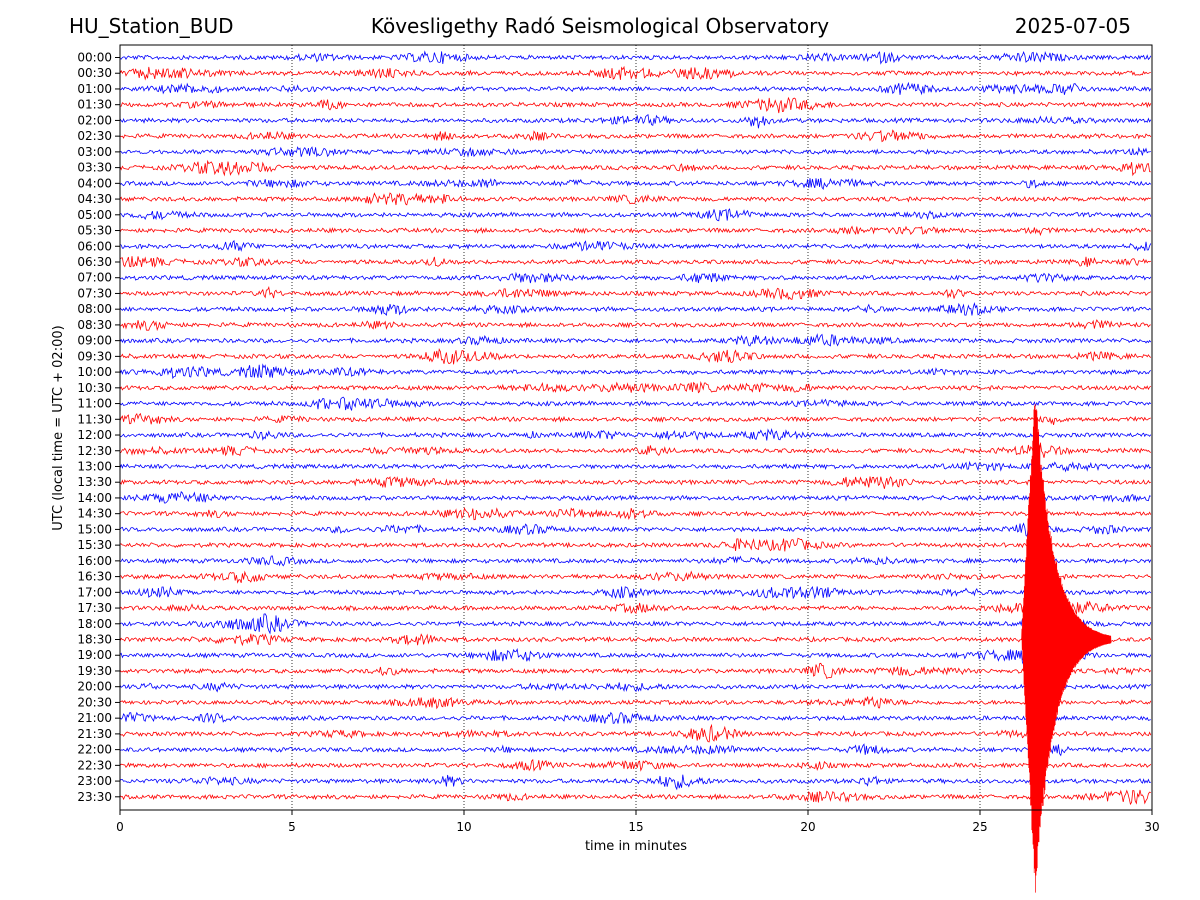 Image resolution: width=1200 pixels, height=900 pixels. Describe the element at coordinates (94, 750) in the screenshot. I see `y-tick-label: 22:00` at that location.